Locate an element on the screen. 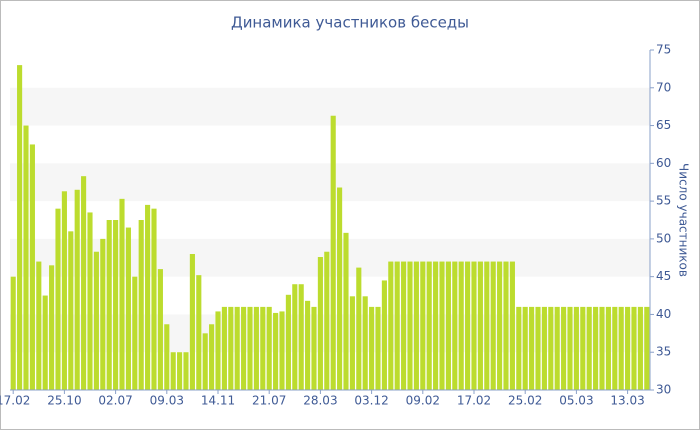 The image size is (700, 430). y-tick-label: 75 is located at coordinates (663, 50).